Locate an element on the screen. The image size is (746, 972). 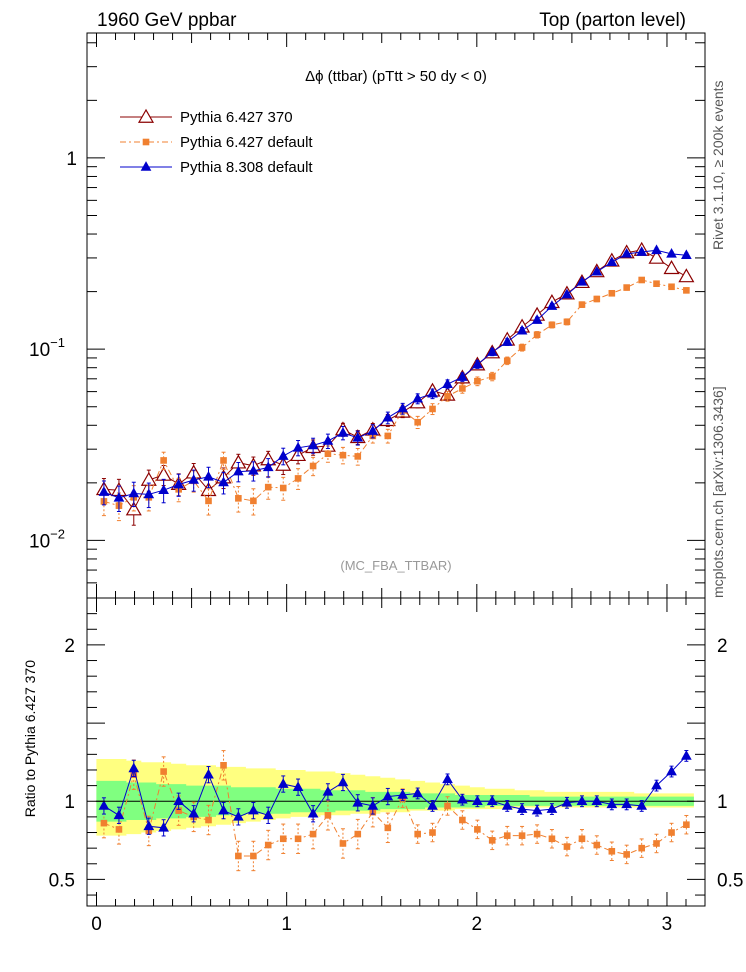
analysis-watermark: (MC_FBA_TTBAR) is located at coordinates (395, 565).